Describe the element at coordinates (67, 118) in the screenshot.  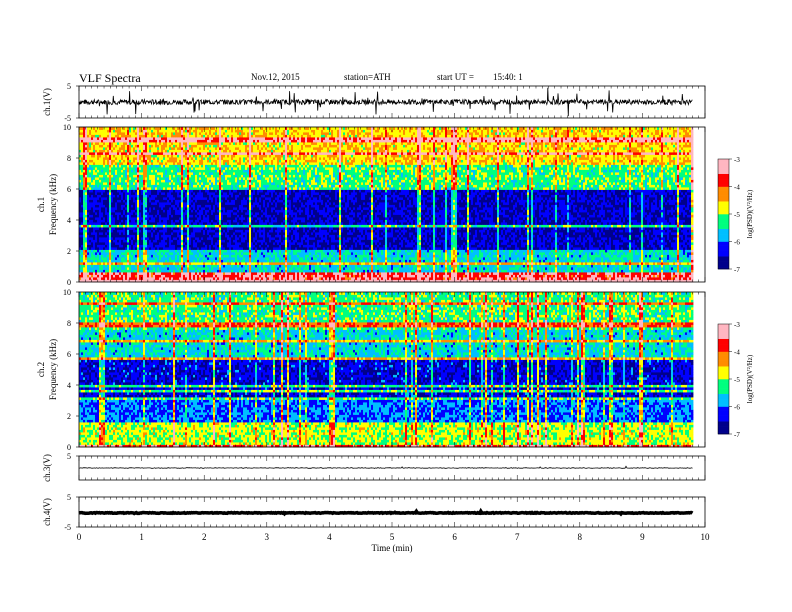
I see `y-tick-label: -5` at that location.